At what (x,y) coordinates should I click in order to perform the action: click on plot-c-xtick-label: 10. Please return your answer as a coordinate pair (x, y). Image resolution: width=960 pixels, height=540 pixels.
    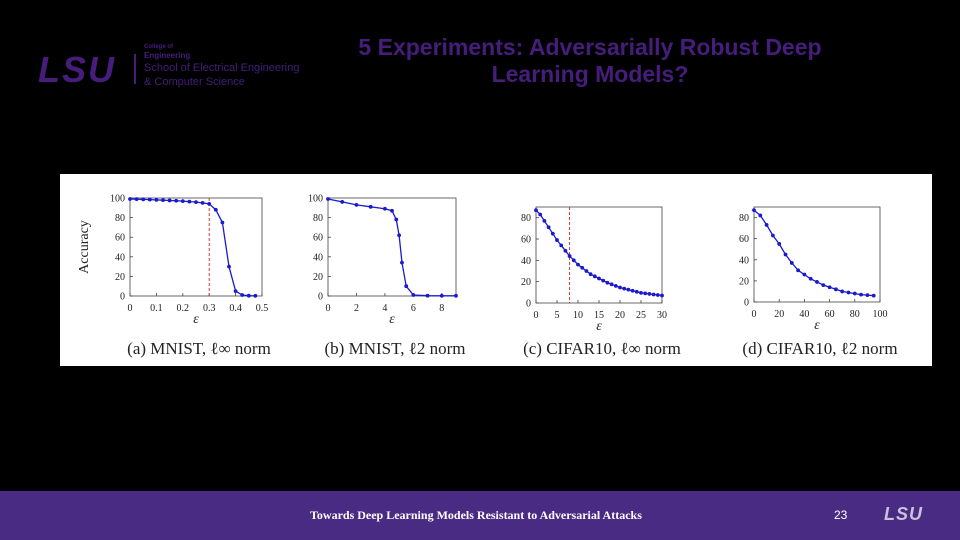
    Looking at the image, I should click on (578, 315).